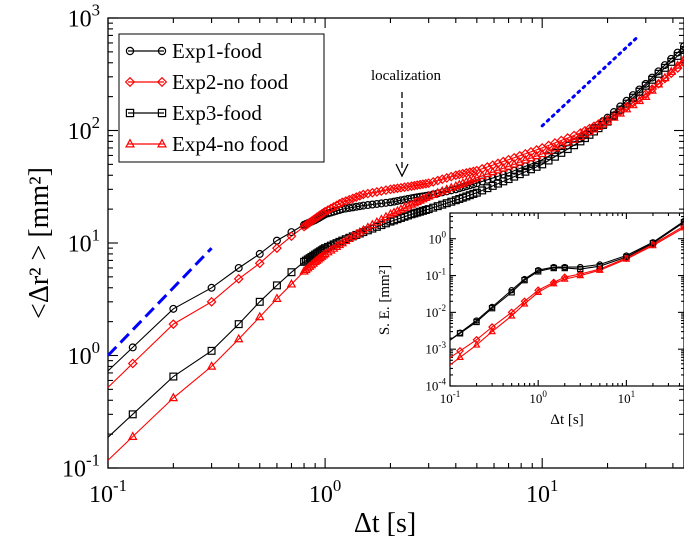 The height and width of the screenshot is (541, 684). I want to click on inset-y-axis-label: S. E. [mm²], so click(385, 300).